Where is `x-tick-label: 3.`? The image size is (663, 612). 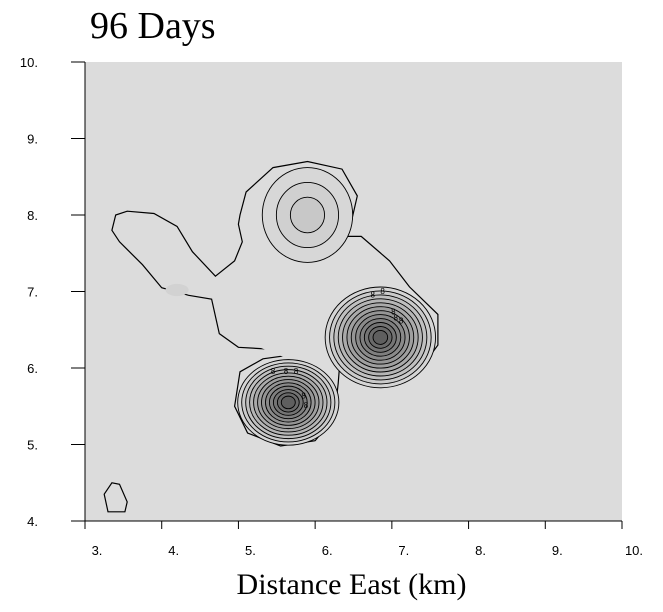 x-tick-label: 3. is located at coordinates (97, 550).